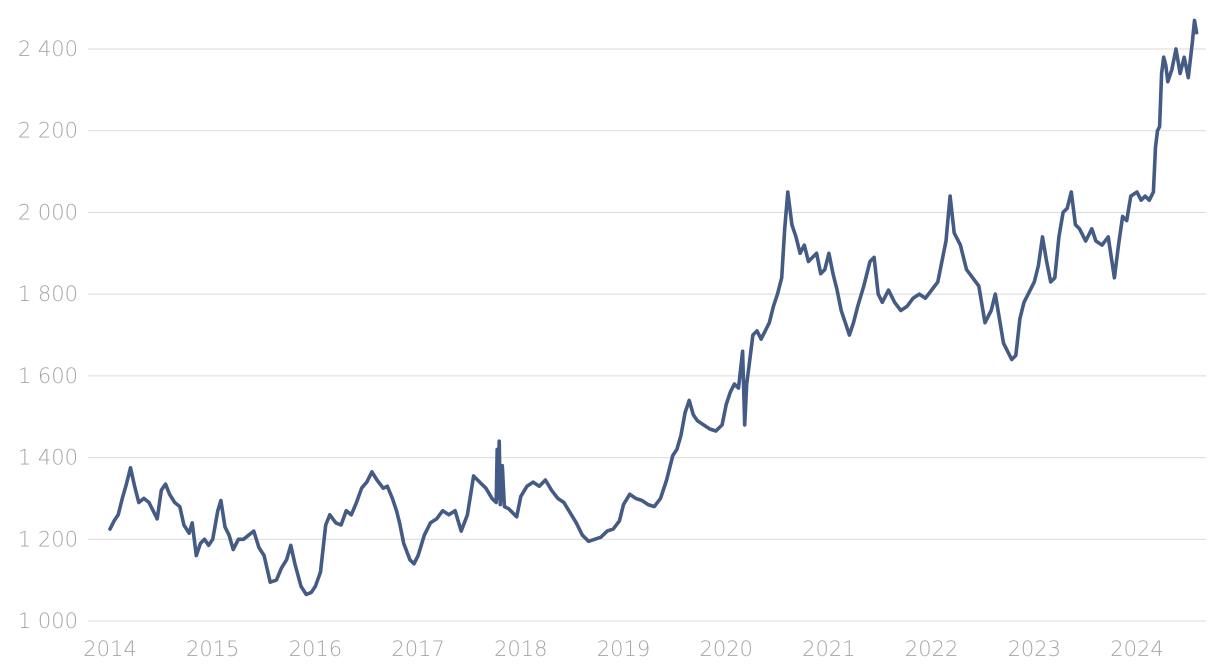  Describe the element at coordinates (109, 649) in the screenshot. I see `x-tick-label: 2014` at that location.